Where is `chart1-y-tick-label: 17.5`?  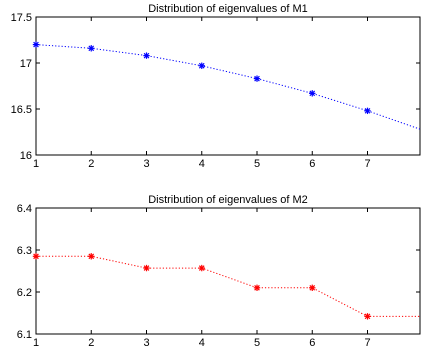 chart1-y-tick-label: 17.5 is located at coordinates (21, 18).